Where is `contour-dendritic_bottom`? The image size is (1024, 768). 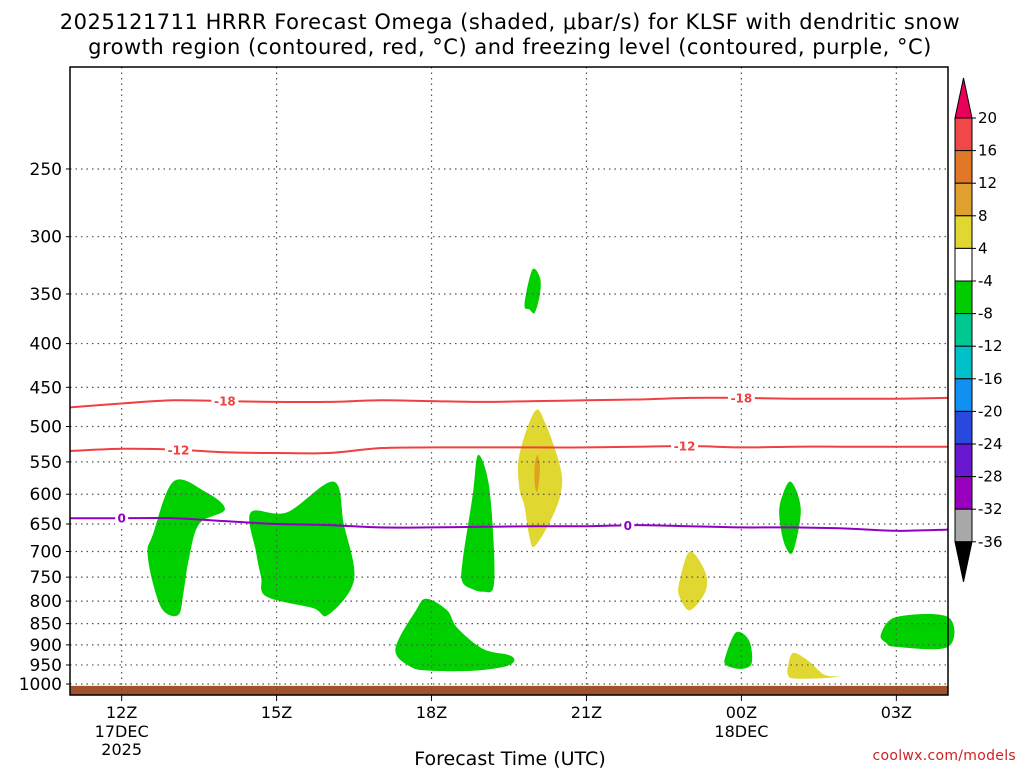
contour-dendritic_bottom is located at coordinates (508, 449).